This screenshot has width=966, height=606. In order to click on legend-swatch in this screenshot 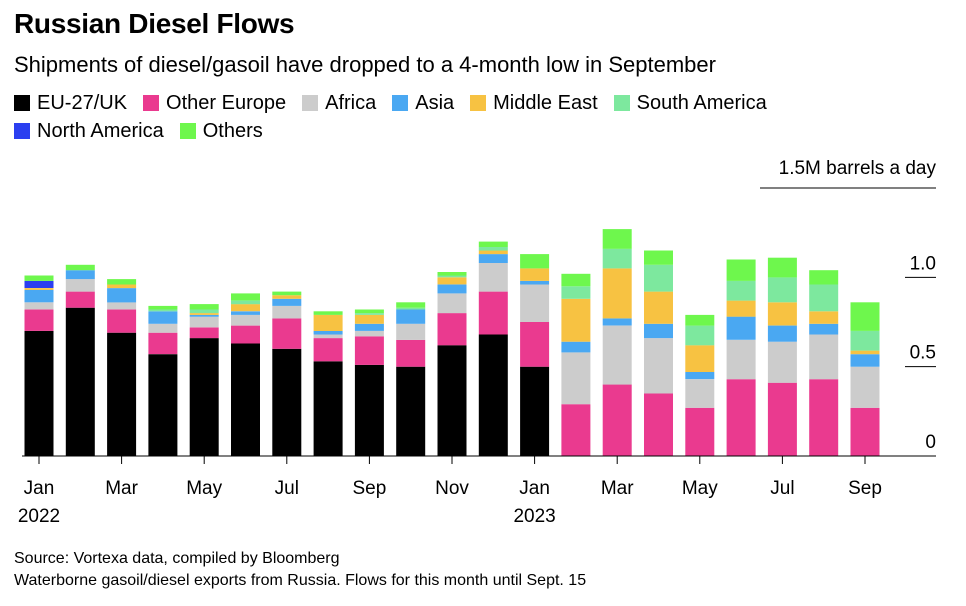, I will do `click(400, 103)`.